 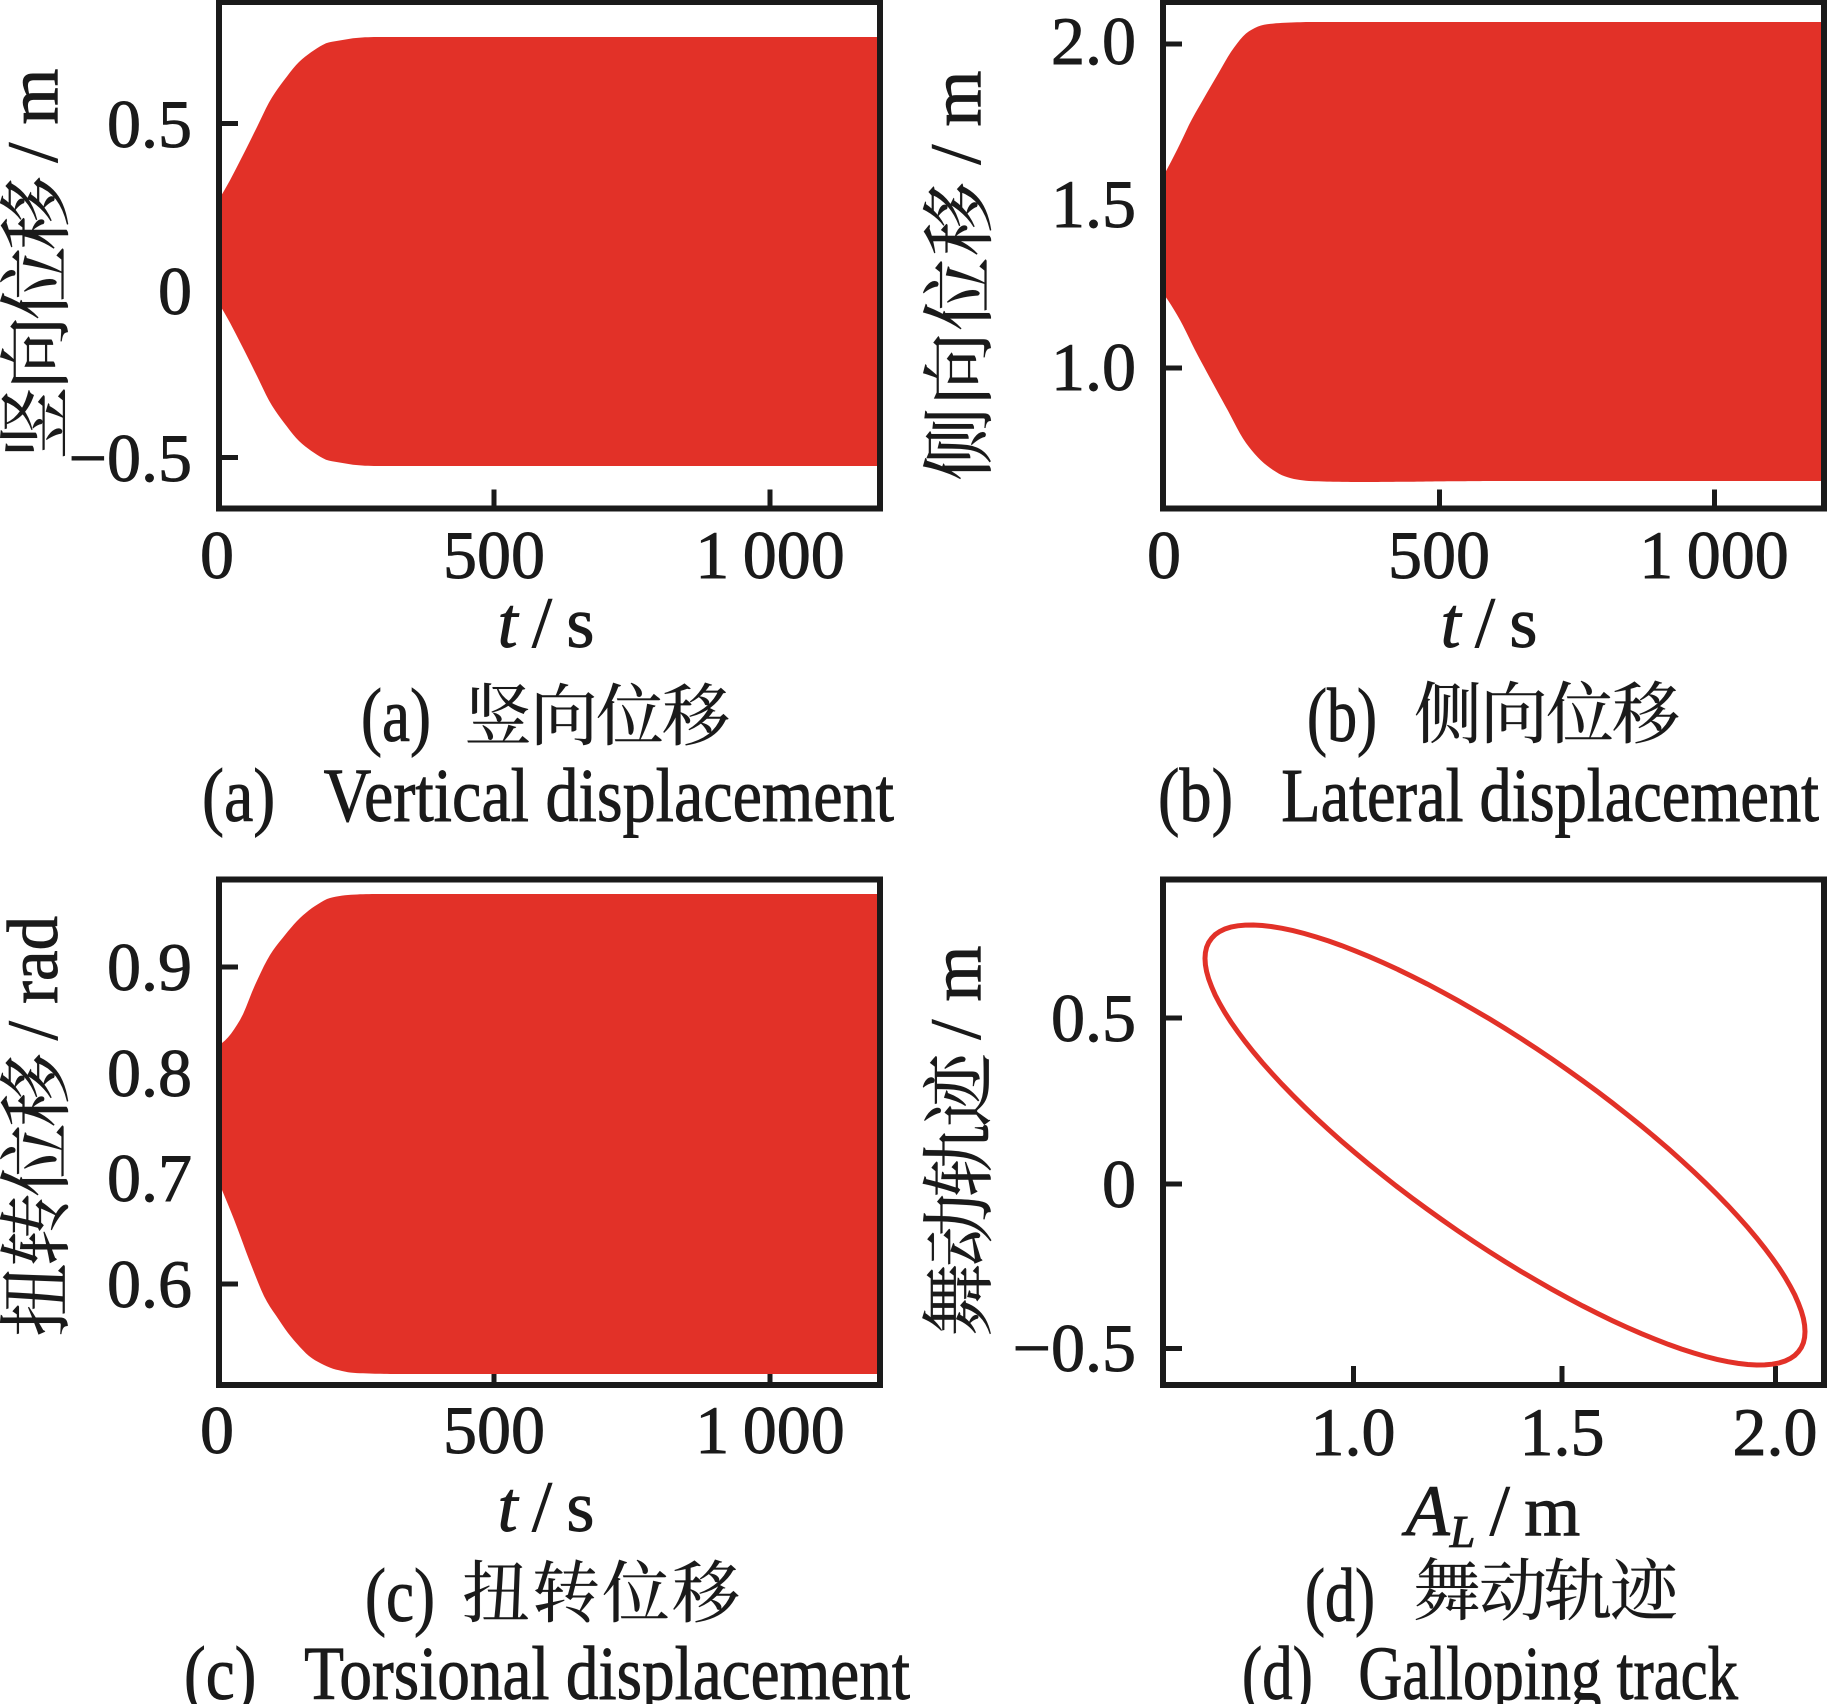 I want to click on svg-text: (a) Vertical displacement, so click(x=548, y=796).